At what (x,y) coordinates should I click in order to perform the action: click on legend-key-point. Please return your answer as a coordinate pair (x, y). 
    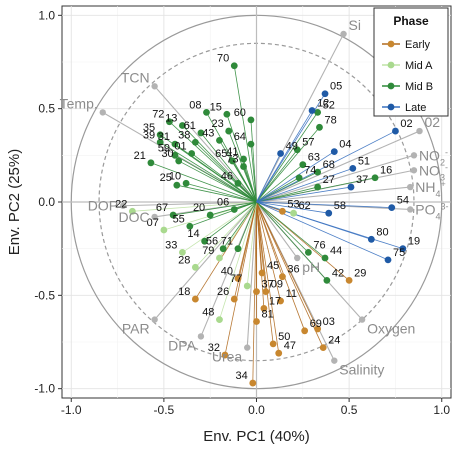
    Looking at the image, I should click on (391, 44).